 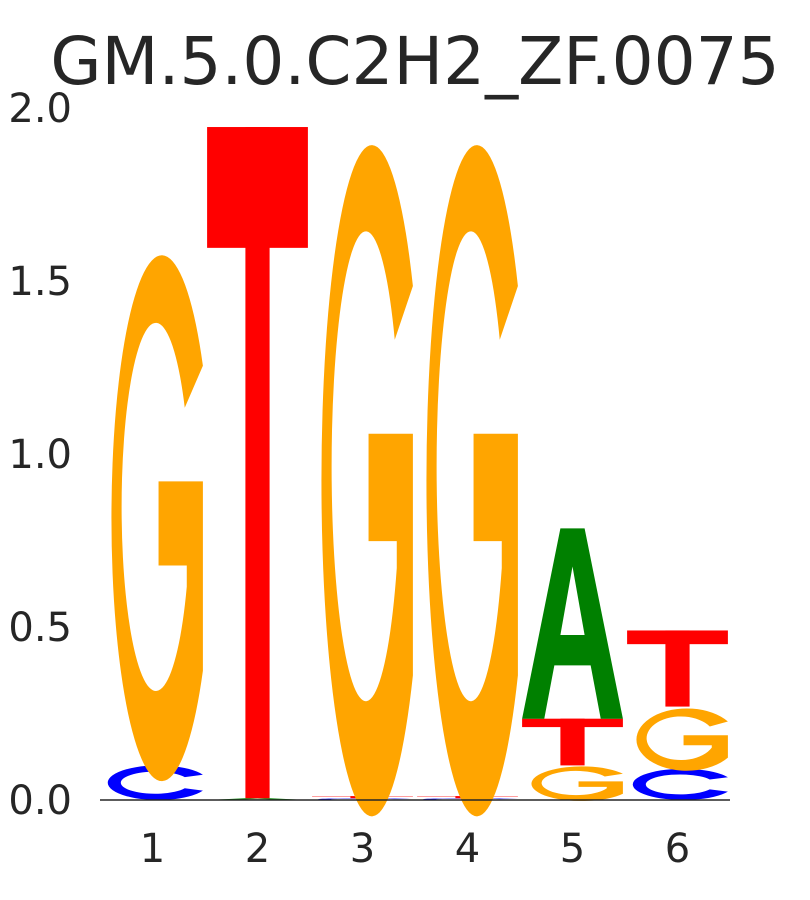 I want to click on y-axis: 0.0 0.5 1.0 1.5 2.0, so click(x=40, y=455).